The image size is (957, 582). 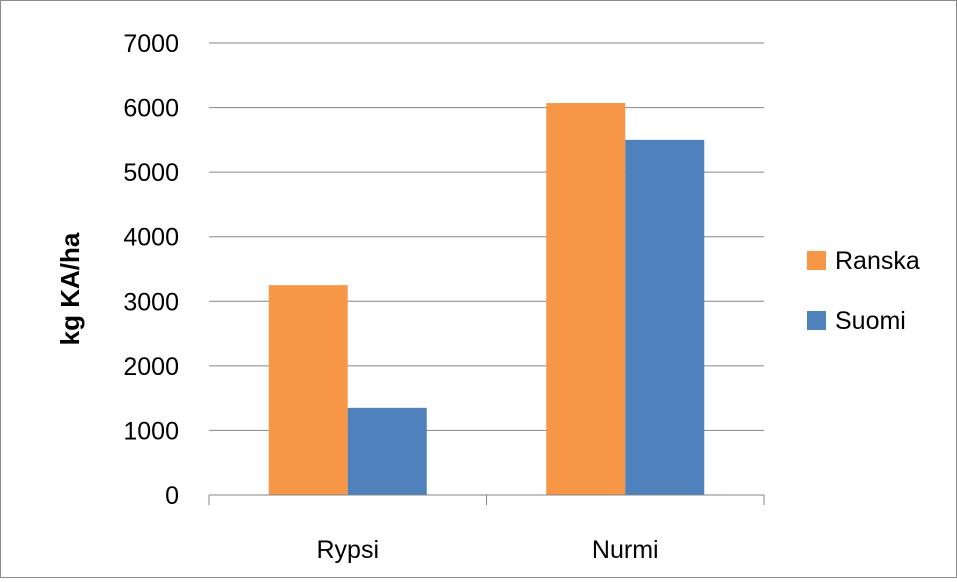 What do you see at coordinates (151, 431) in the screenshot?
I see `y-tick-label: 1000` at bounding box center [151, 431].